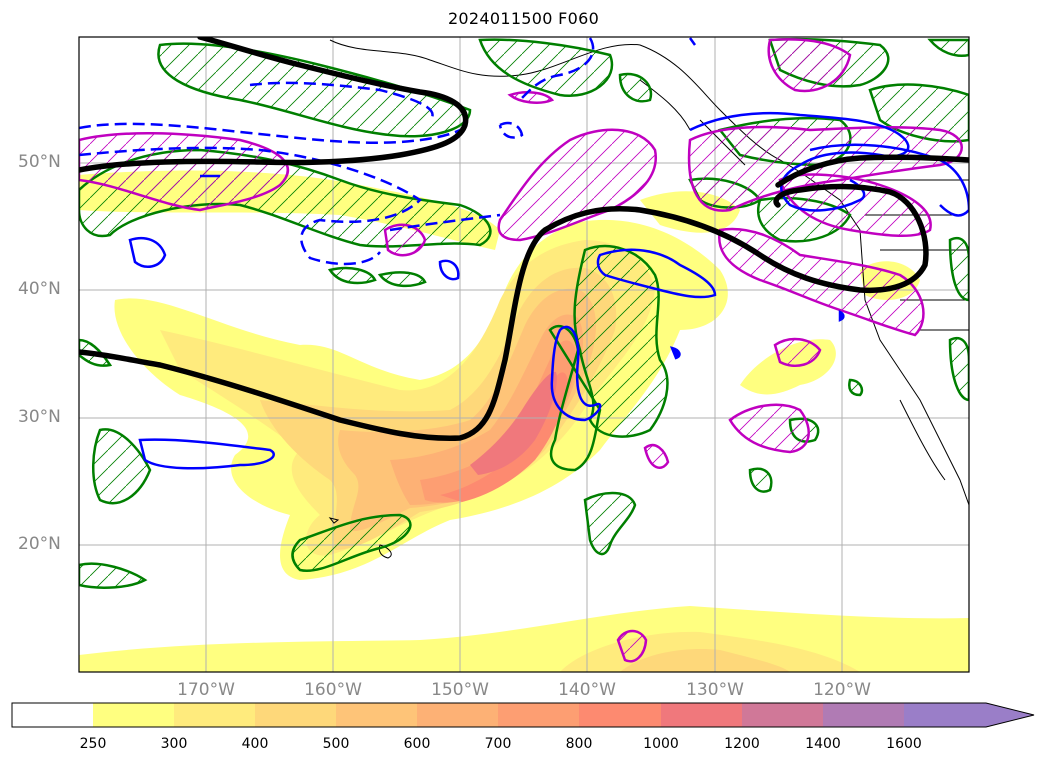  What do you see at coordinates (498, 744) in the screenshot?
I see `colorbar-tick-label: 700` at bounding box center [498, 744].